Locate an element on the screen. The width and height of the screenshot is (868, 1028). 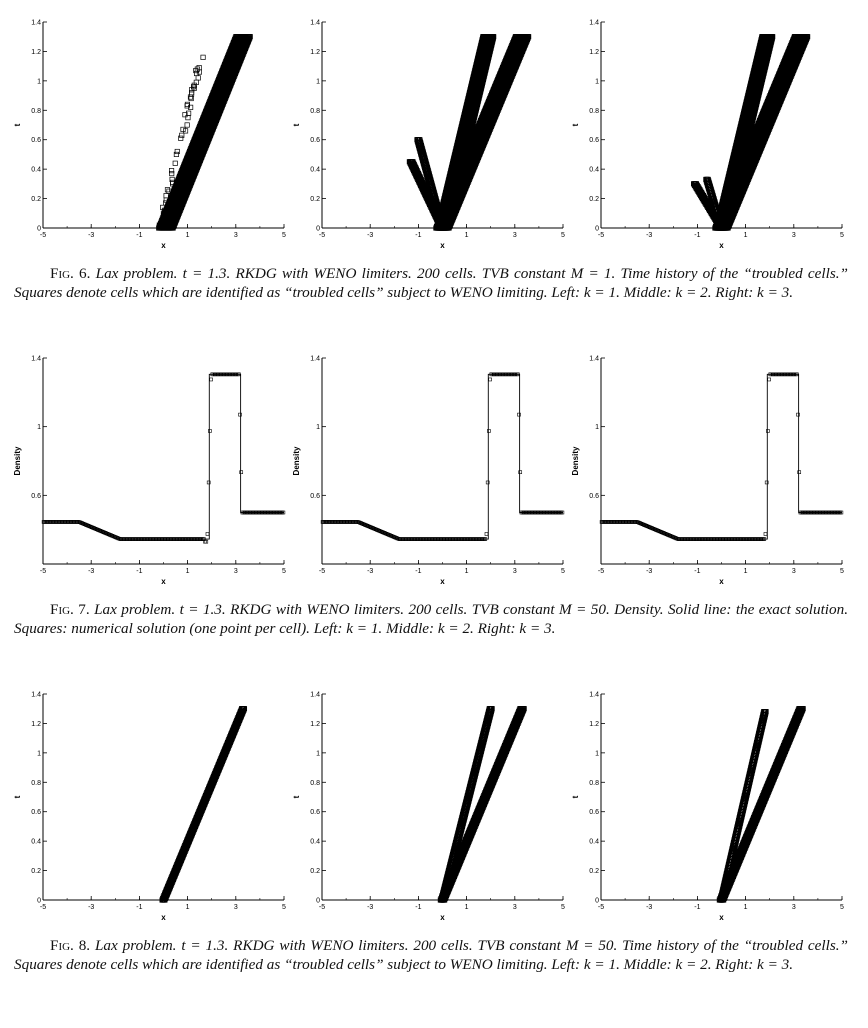
y-tick-label: 0.2 is located at coordinates (36, 199).